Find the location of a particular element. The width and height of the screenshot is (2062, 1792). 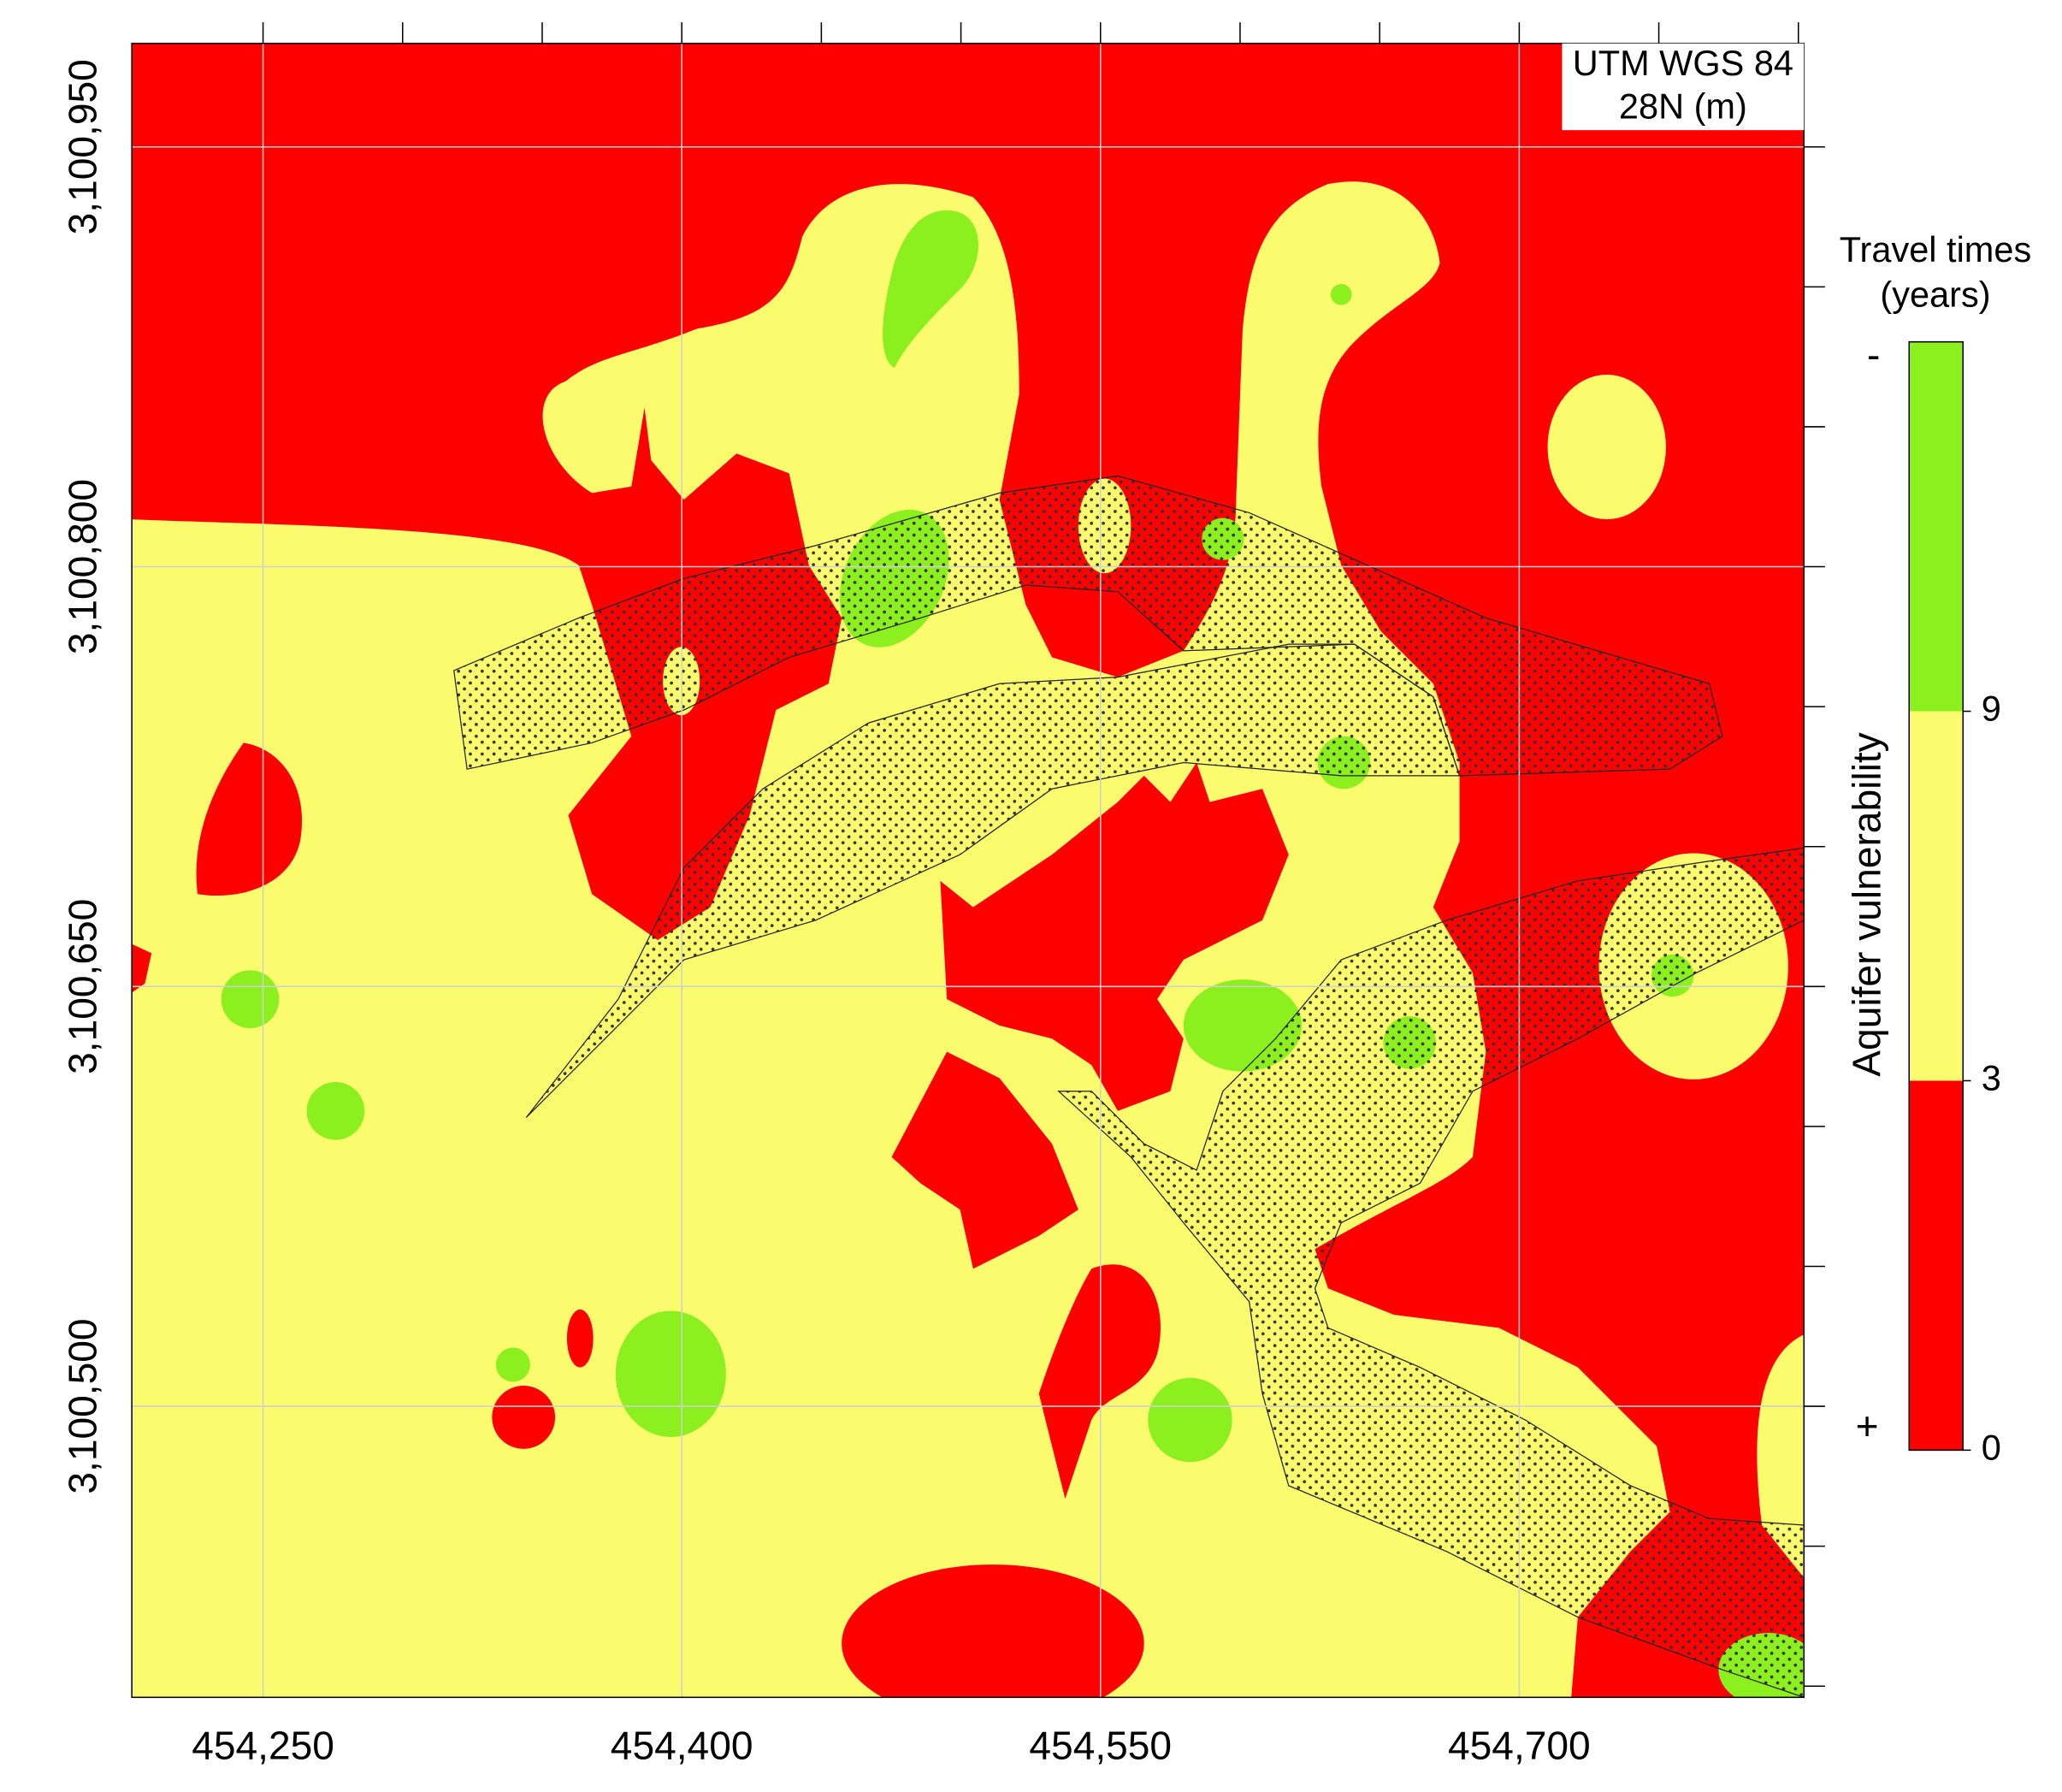

y-tick-label: 3,100,650 is located at coordinates (83, 986).